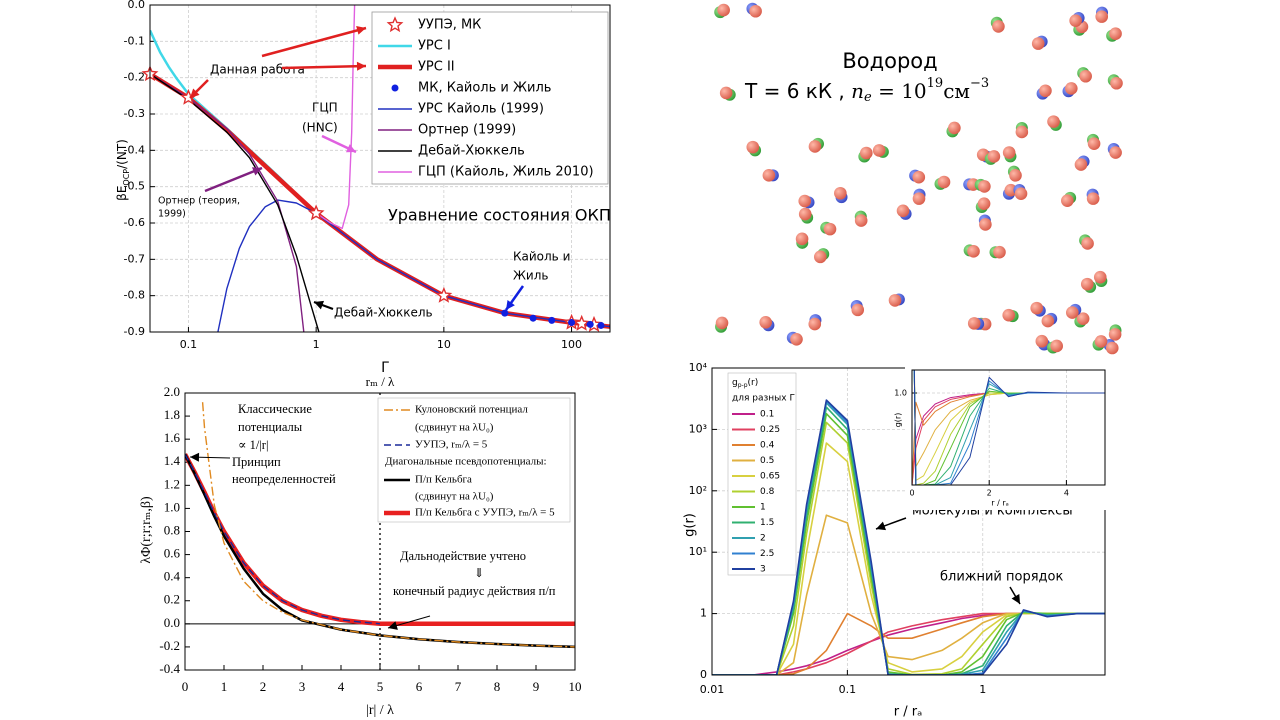 This screenshot has height=720, width=1280. I want to click on y-tick-label: -0.7, so click(134, 258).